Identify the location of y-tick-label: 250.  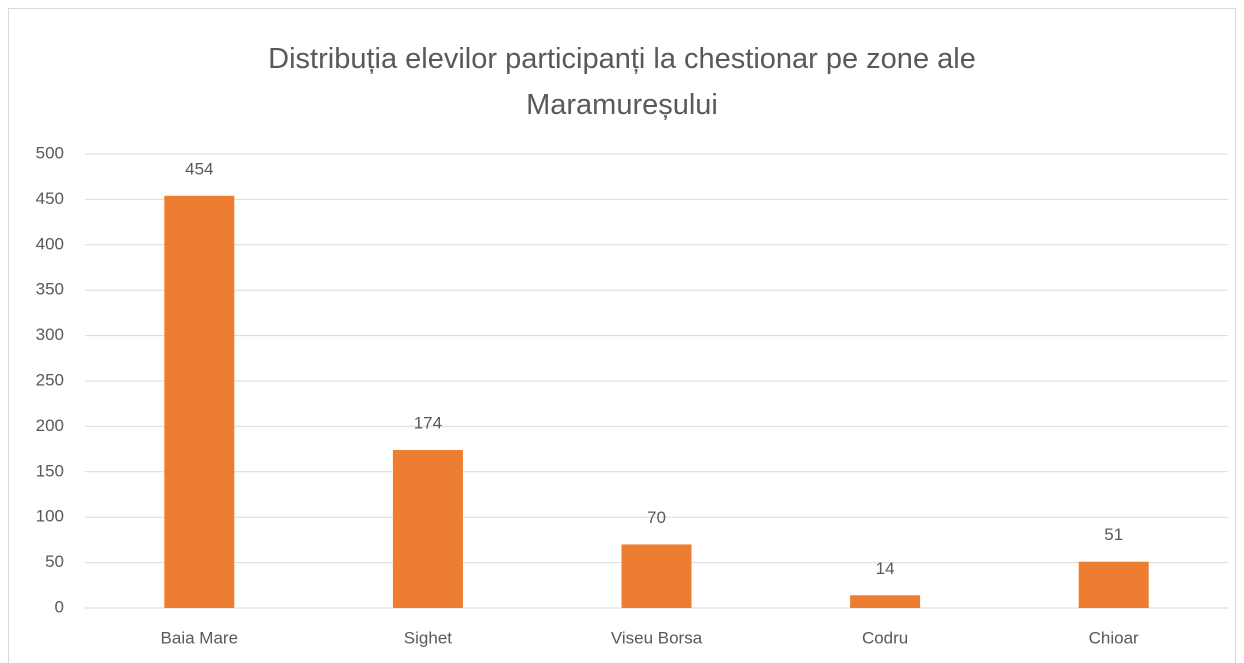
(50, 379).